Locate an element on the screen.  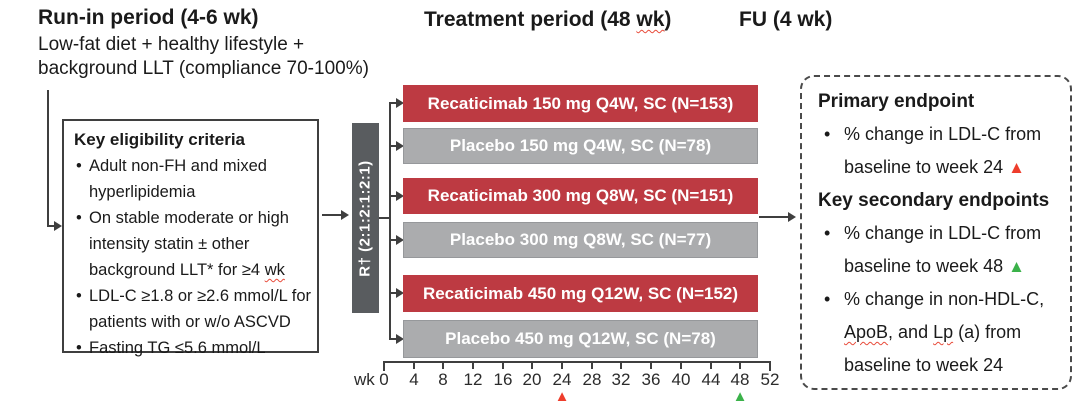
treatment-period-title: Treatment period (48 wk) is located at coordinates (547, 20).